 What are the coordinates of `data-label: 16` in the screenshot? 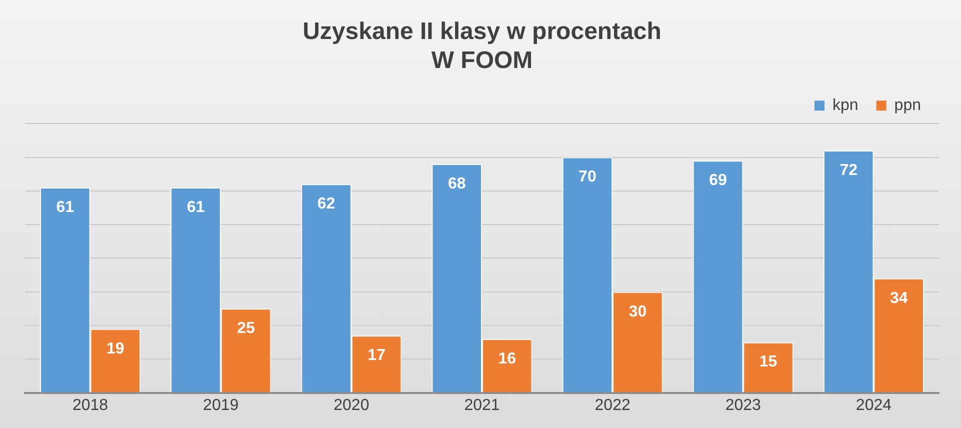 It's located at (507, 359).